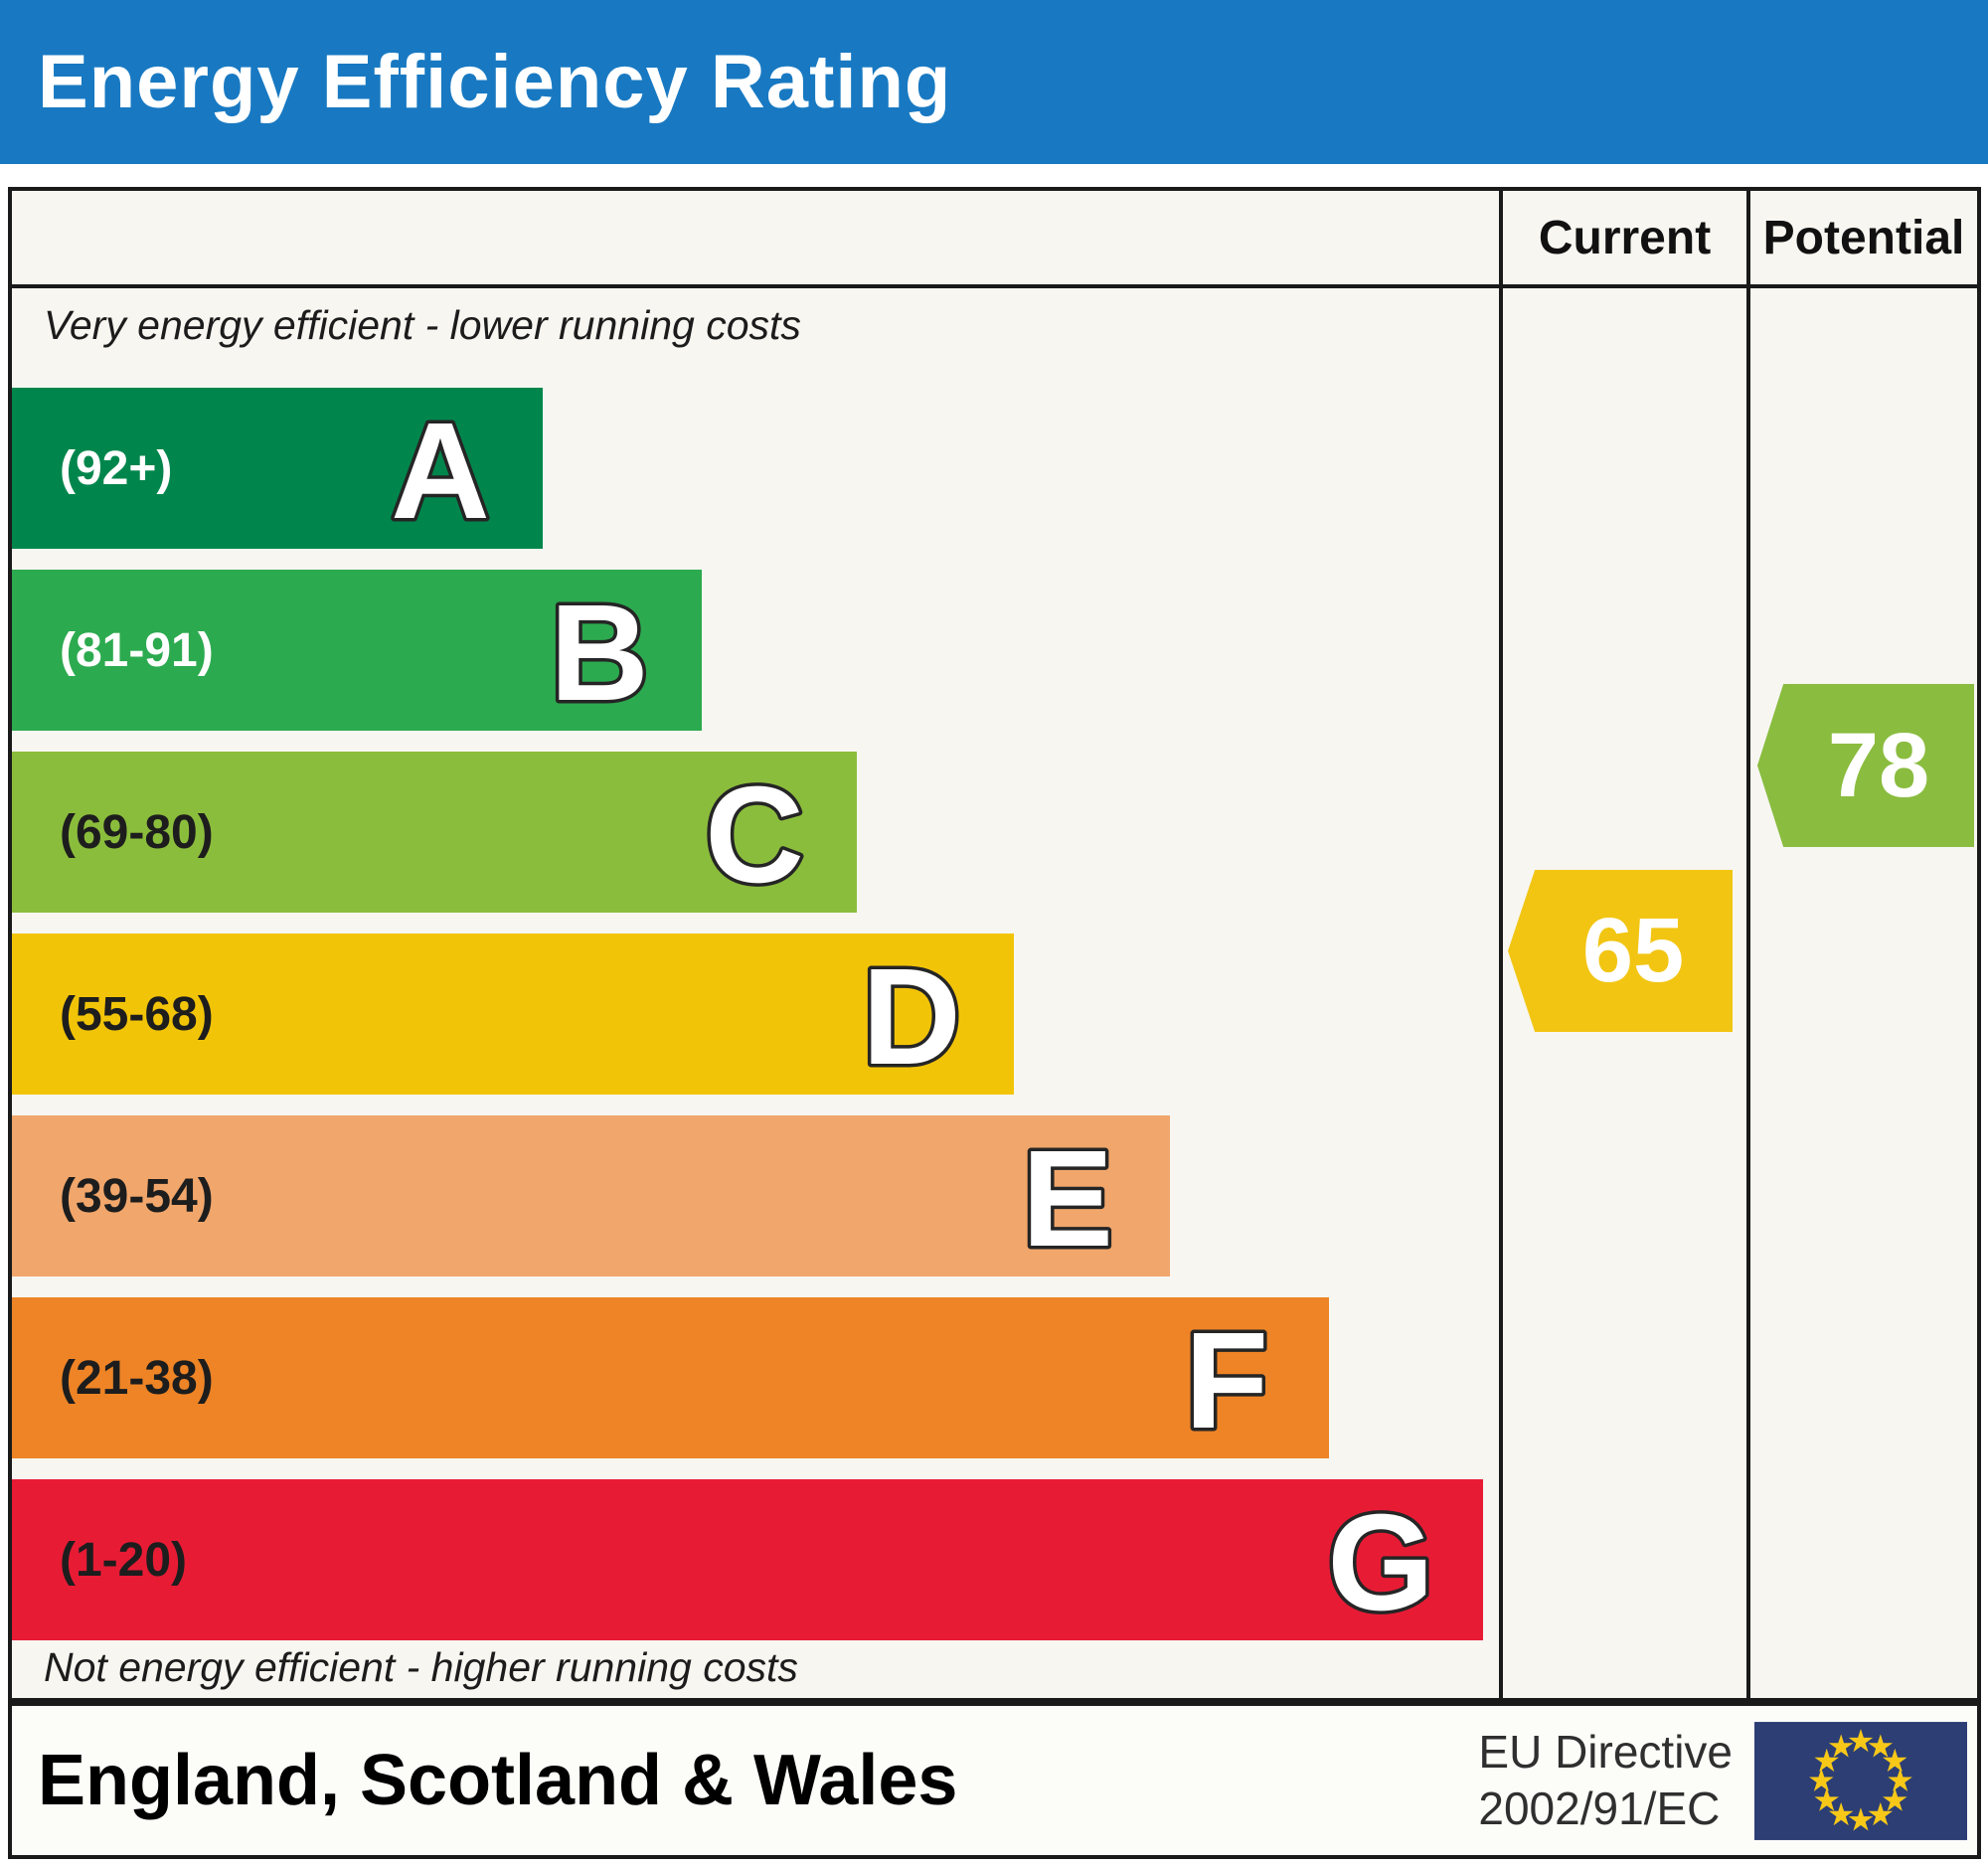  What do you see at coordinates (1605, 1781) in the screenshot?
I see `eu-directive-label: EU Directive 2002/91/EC` at bounding box center [1605, 1781].